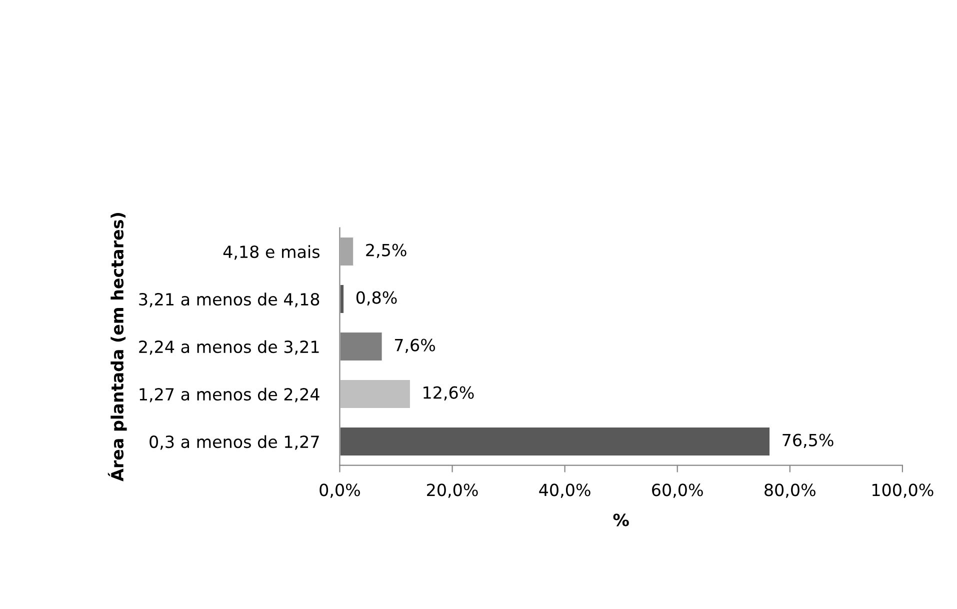 This screenshot has height=609, width=957. Describe the element at coordinates (449, 393) in the screenshot. I see `data-label: 12,6%` at that location.